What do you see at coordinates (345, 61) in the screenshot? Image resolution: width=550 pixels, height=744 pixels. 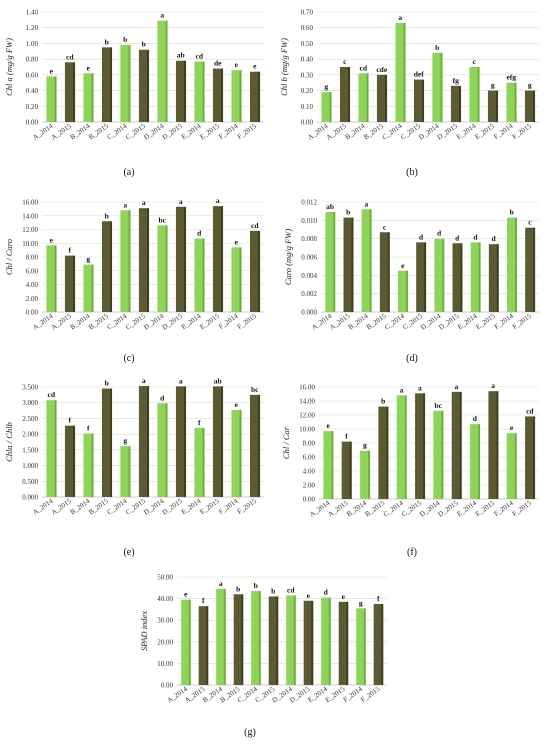 I see `data-label: c` at bounding box center [345, 61].